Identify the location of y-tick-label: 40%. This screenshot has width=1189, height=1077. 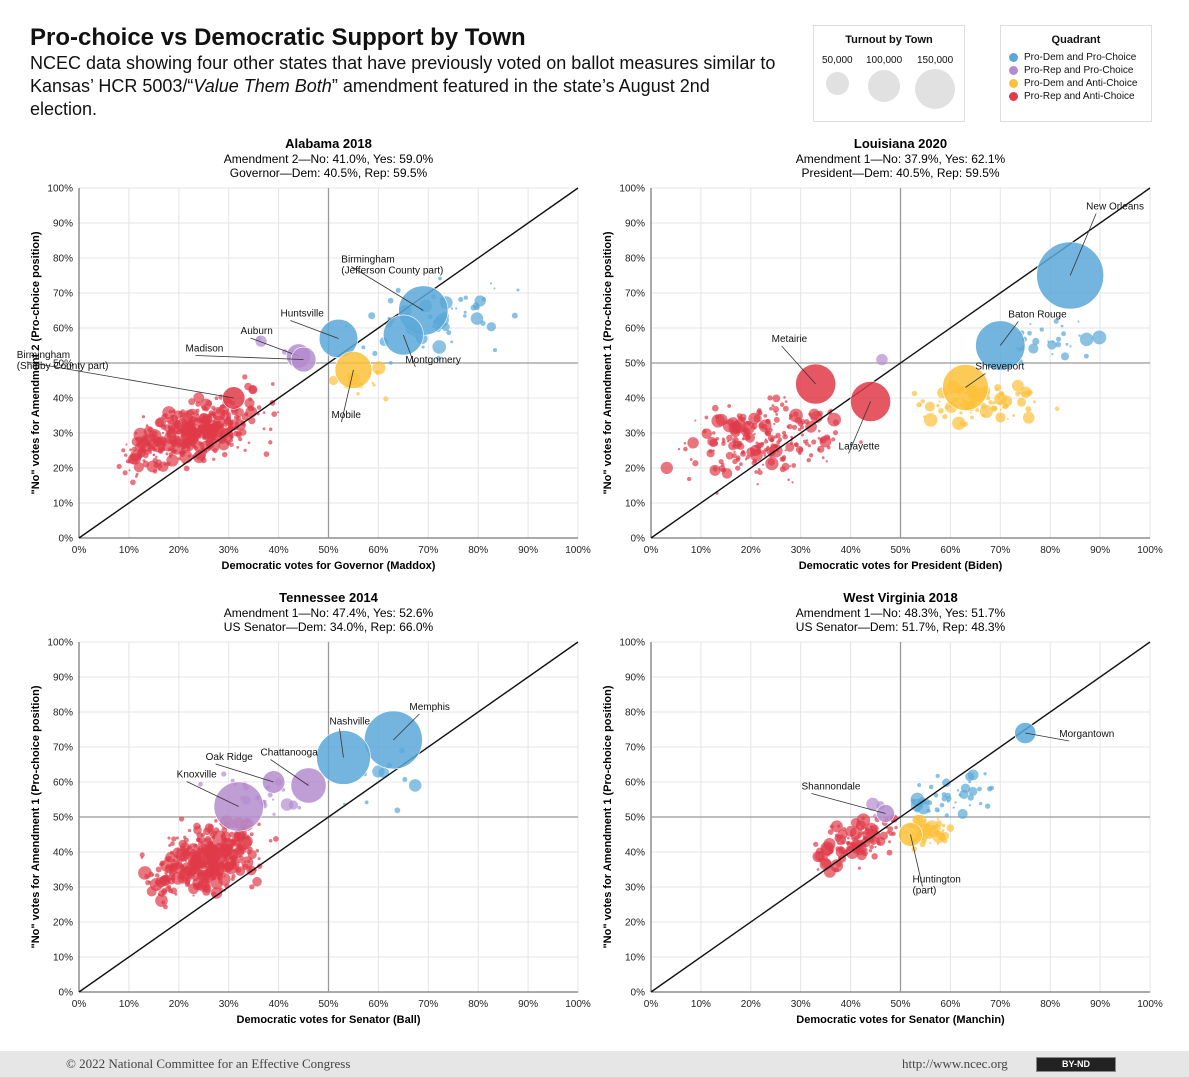
(63, 399).